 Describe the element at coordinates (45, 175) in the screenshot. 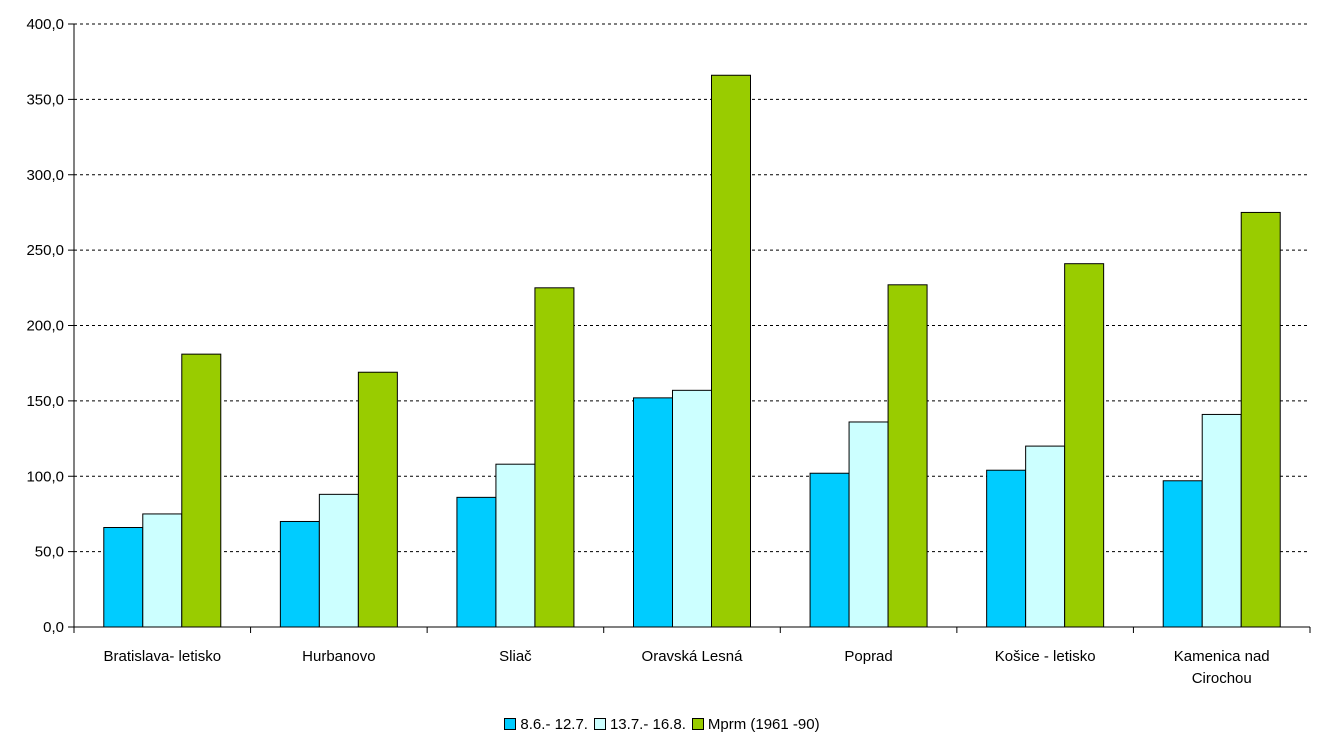

I see `y-tick-label: 300,0` at that location.